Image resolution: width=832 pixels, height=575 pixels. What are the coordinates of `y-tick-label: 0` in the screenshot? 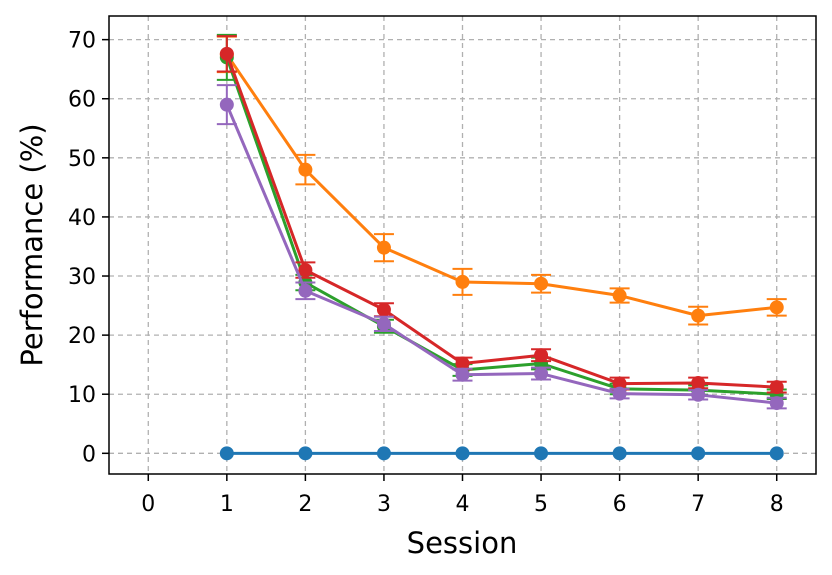 It's located at (89, 454).